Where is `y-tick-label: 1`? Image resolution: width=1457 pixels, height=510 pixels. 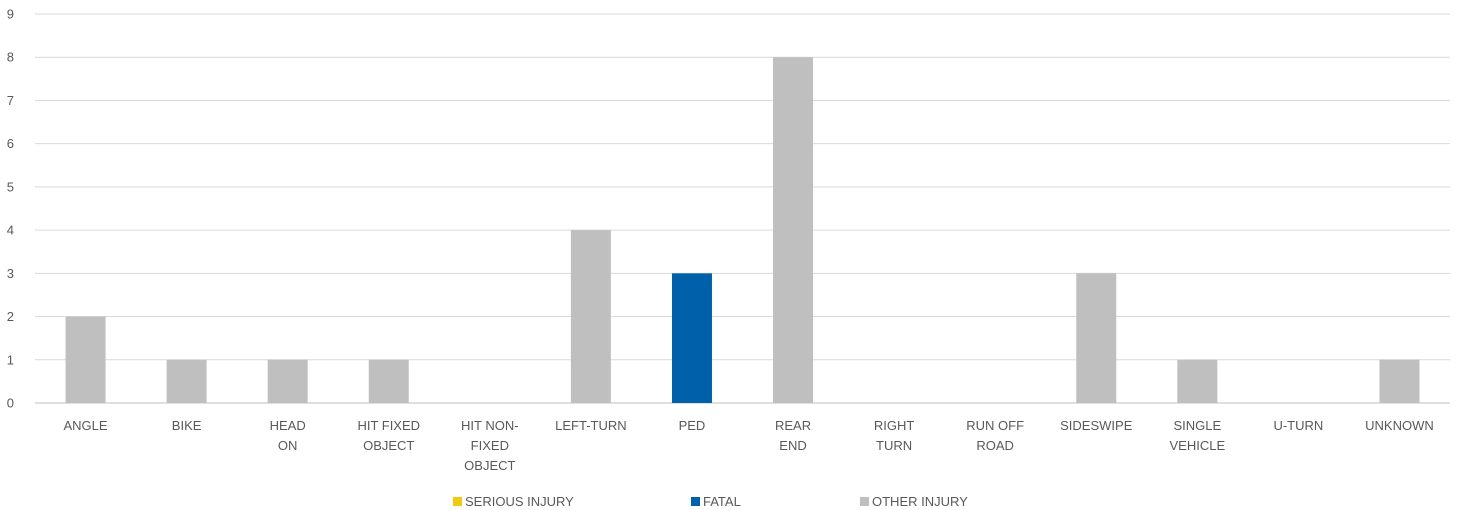
y-tick-label: 1 is located at coordinates (10, 359).